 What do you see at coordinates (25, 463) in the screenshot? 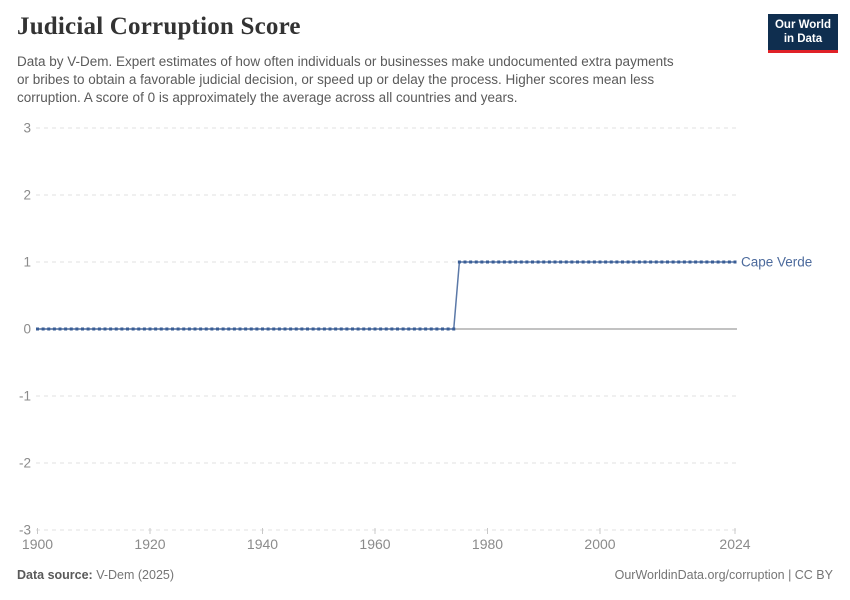
I see `y-tick-label: -2` at bounding box center [25, 463].